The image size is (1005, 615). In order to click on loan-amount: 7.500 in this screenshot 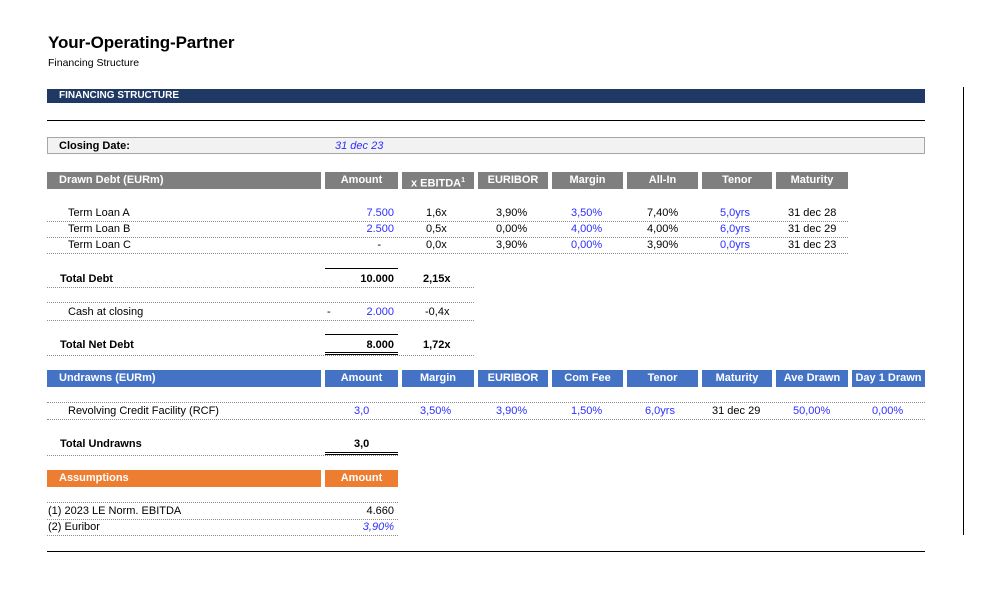, I will do `click(380, 213)`.